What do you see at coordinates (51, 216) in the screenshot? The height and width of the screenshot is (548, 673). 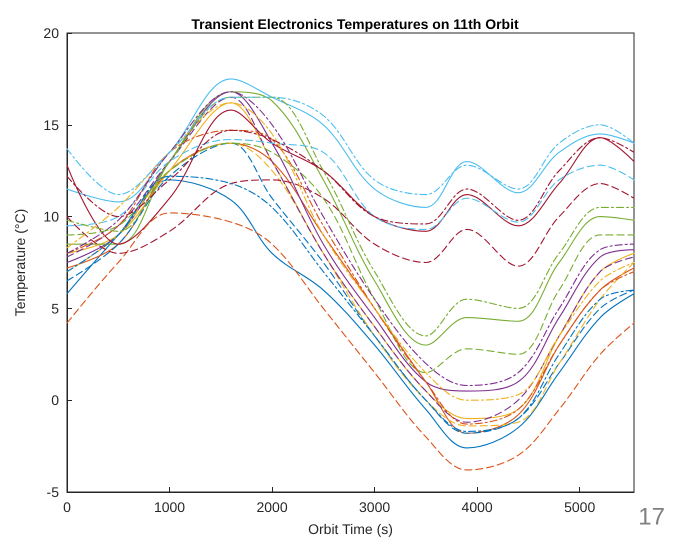 I see `y-tick-label: 10` at bounding box center [51, 216].